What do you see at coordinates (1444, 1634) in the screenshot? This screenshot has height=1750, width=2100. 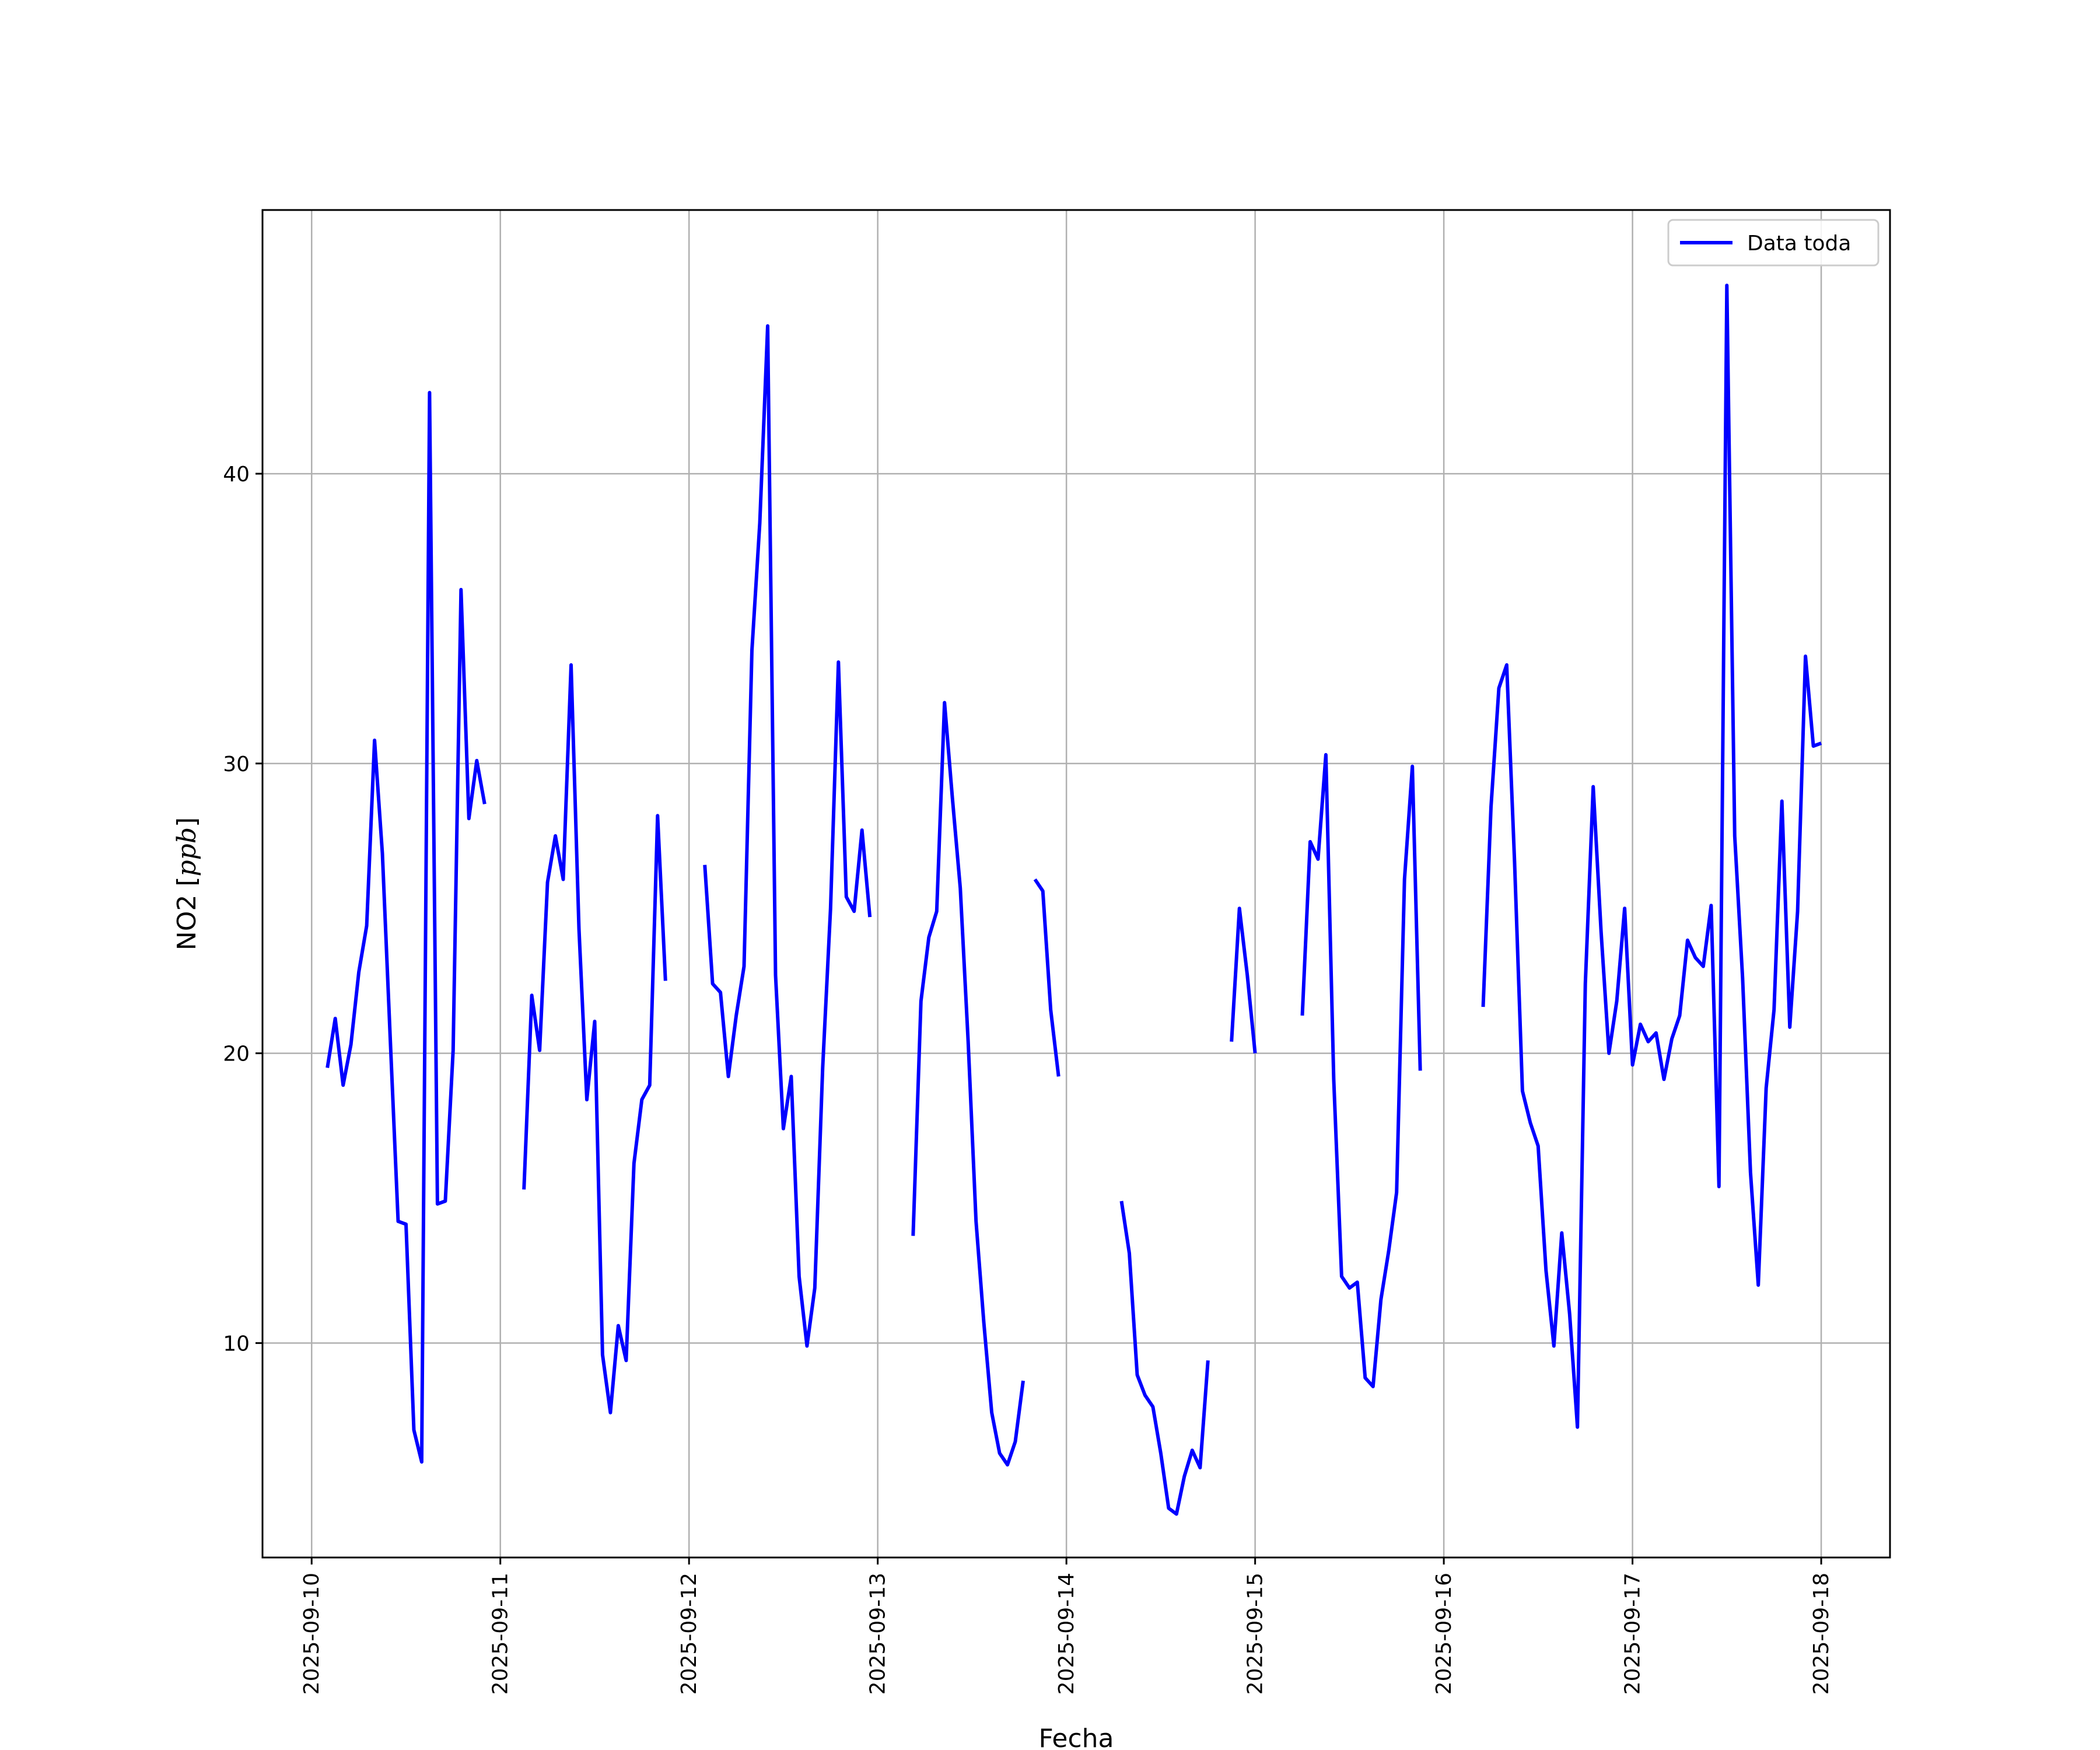 I see `x-tick-label: 2025-09-16` at bounding box center [1444, 1634].